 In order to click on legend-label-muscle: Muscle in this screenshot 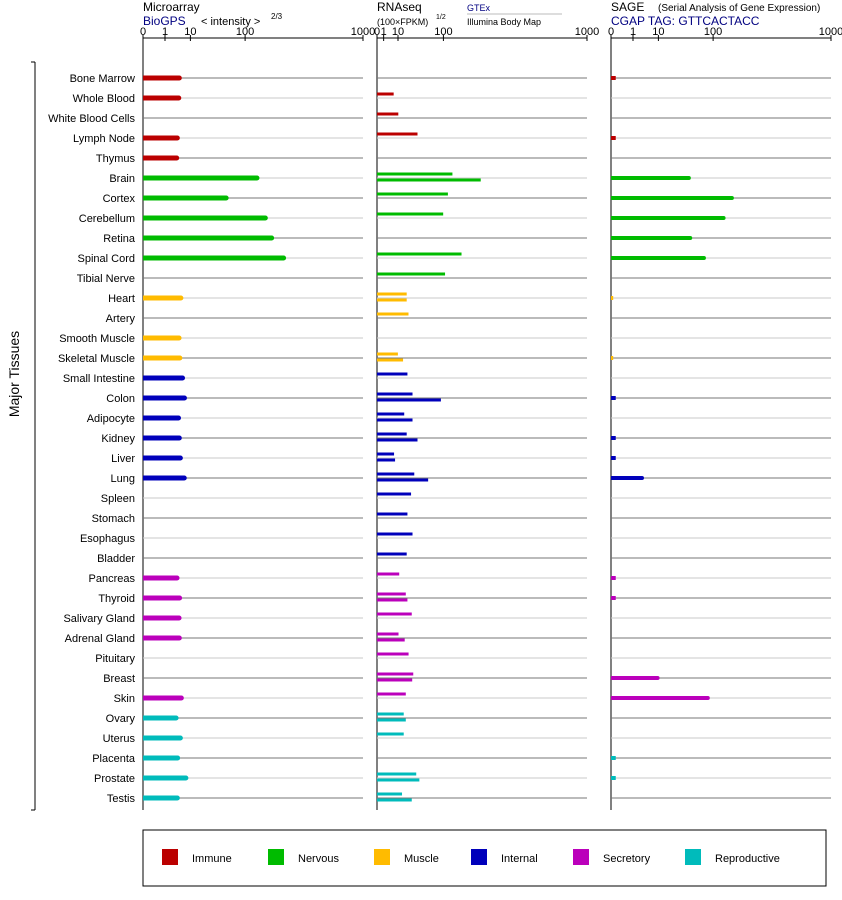, I will do `click(421, 859)`.